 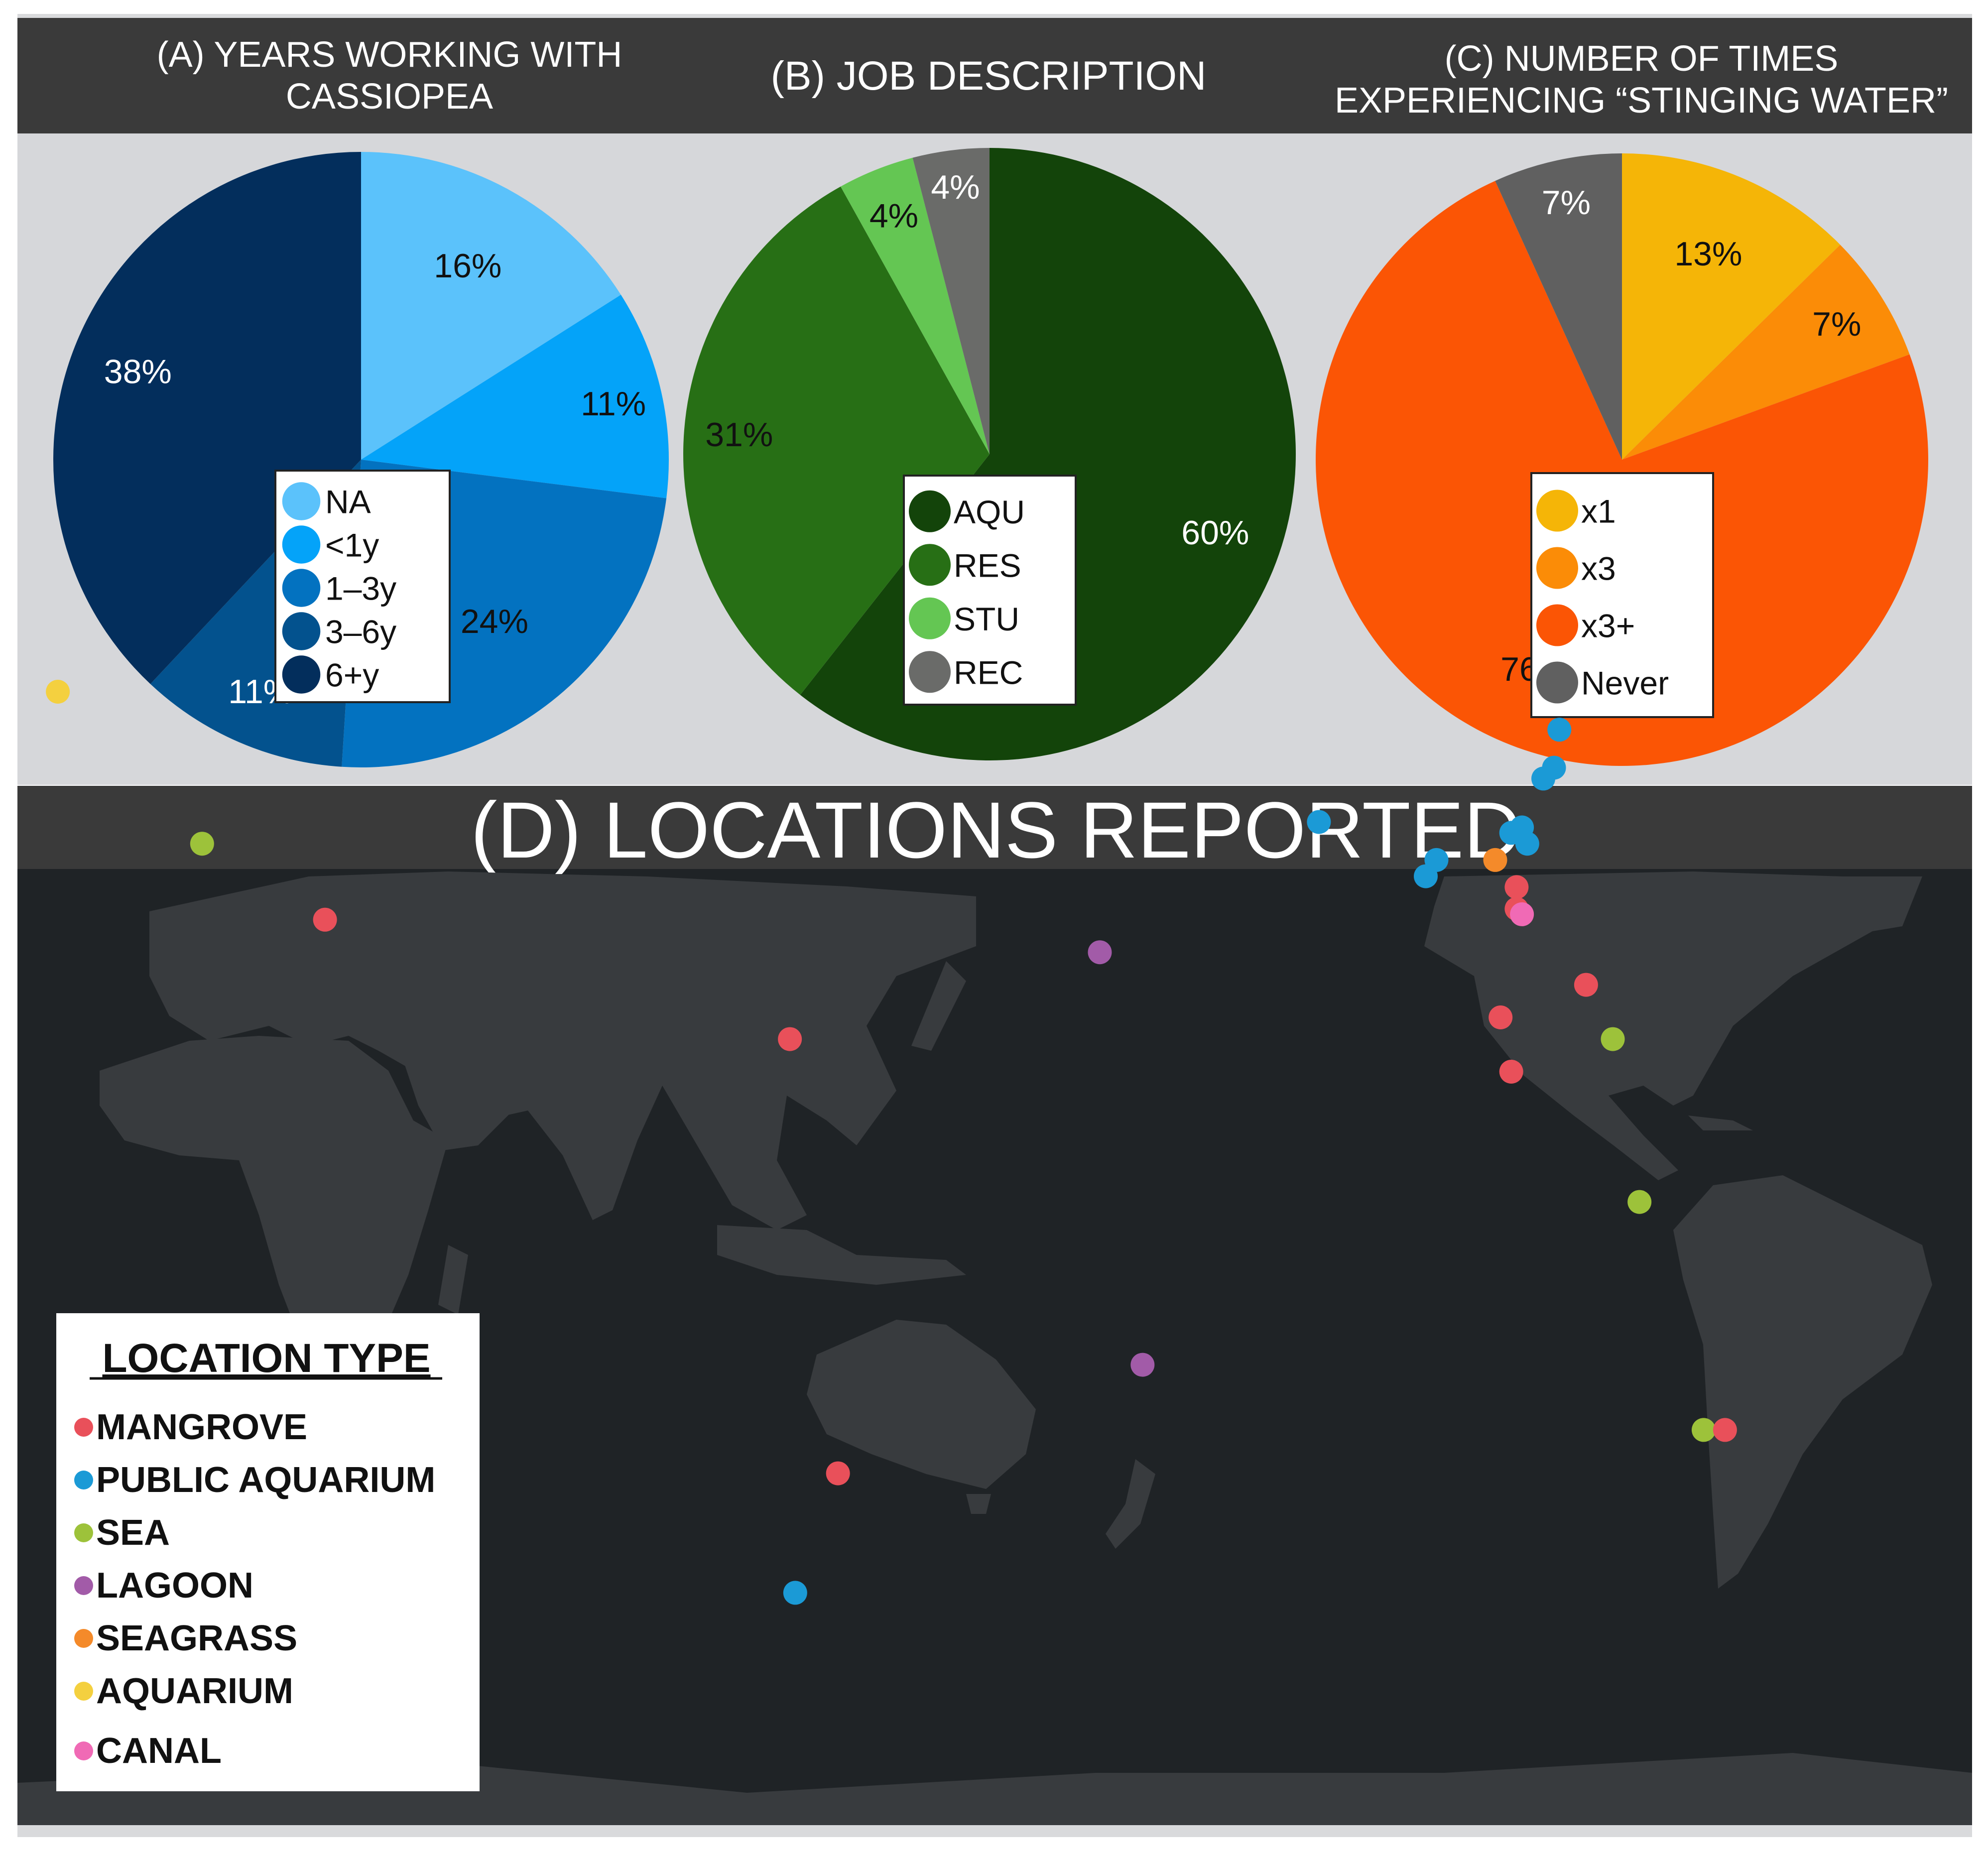 I want to click on map-legend-label: AQUARIUM, so click(x=194, y=1691).